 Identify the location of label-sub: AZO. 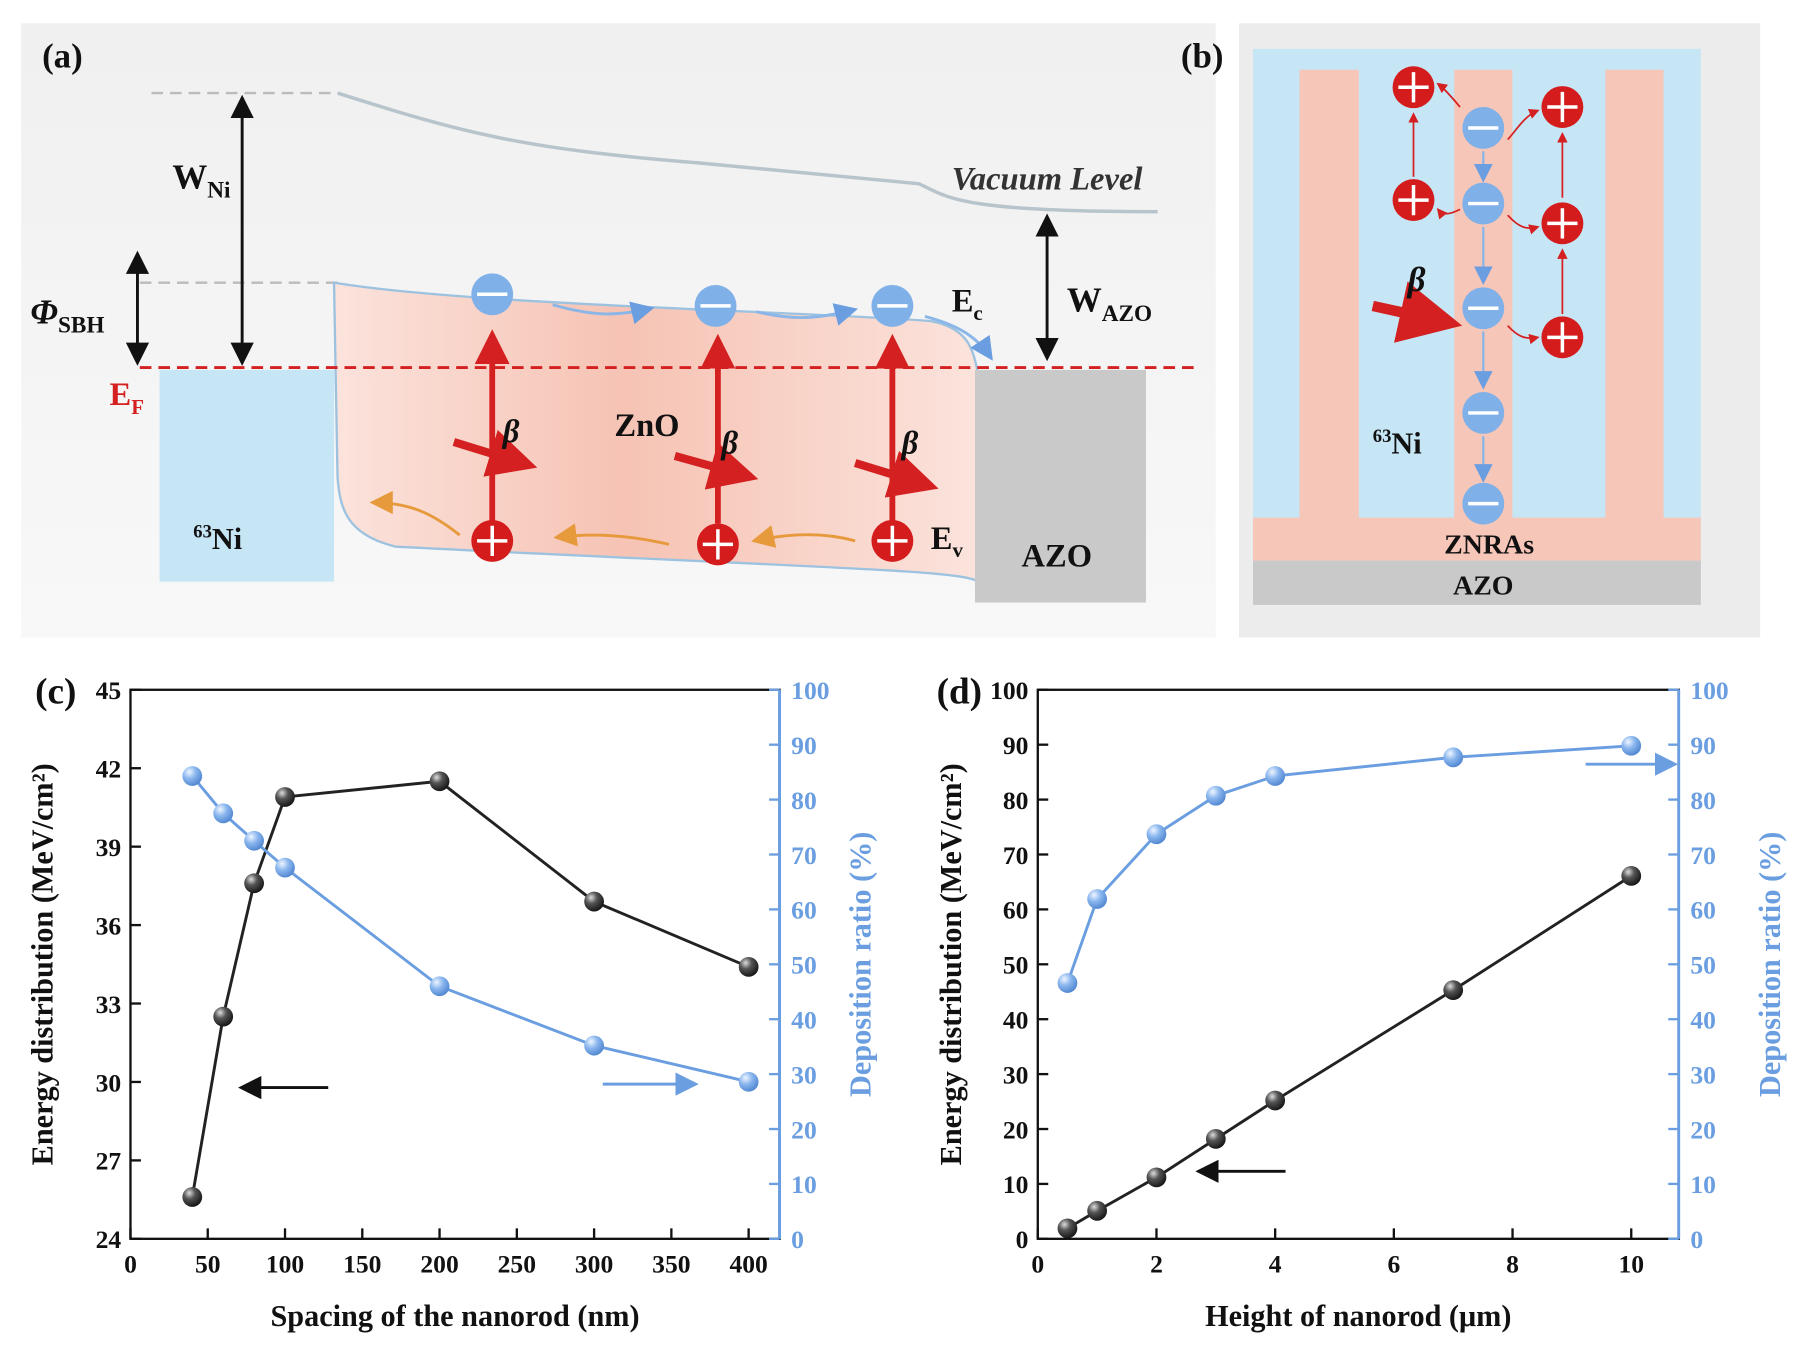
(1127, 314).